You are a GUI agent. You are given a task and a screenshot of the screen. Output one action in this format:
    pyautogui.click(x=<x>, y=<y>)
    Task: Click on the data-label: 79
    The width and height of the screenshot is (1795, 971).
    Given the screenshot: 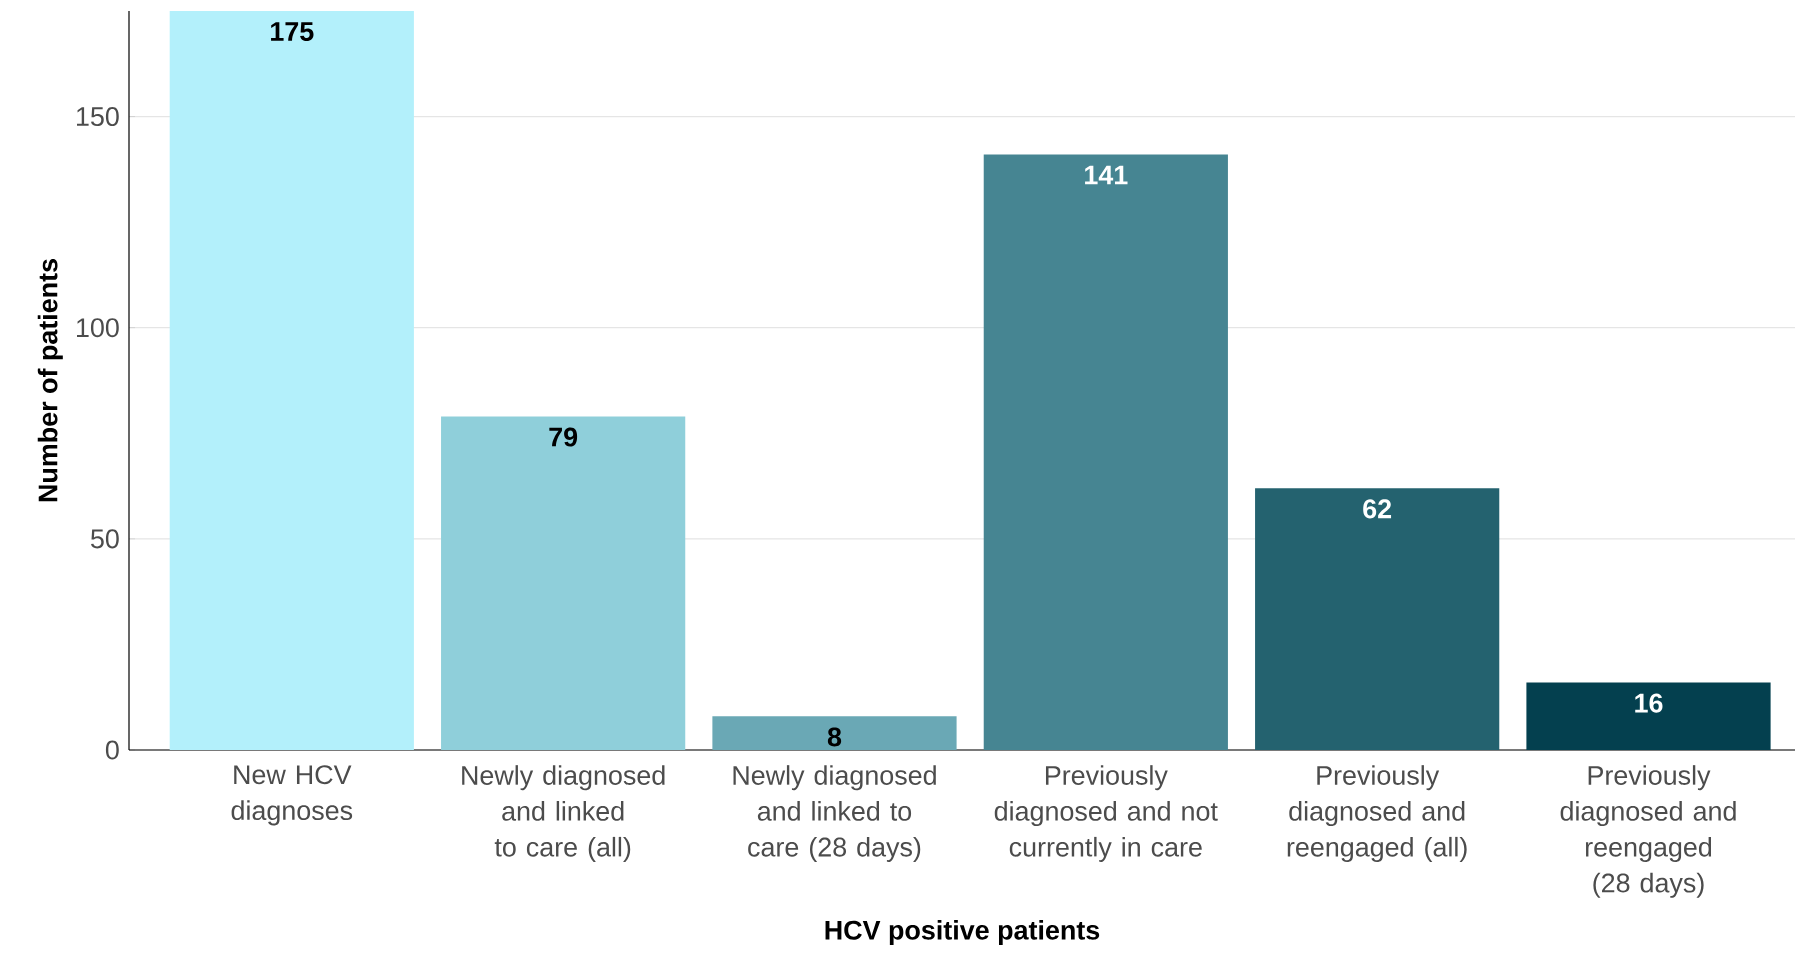 What is the action you would take?
    pyautogui.click(x=563, y=437)
    